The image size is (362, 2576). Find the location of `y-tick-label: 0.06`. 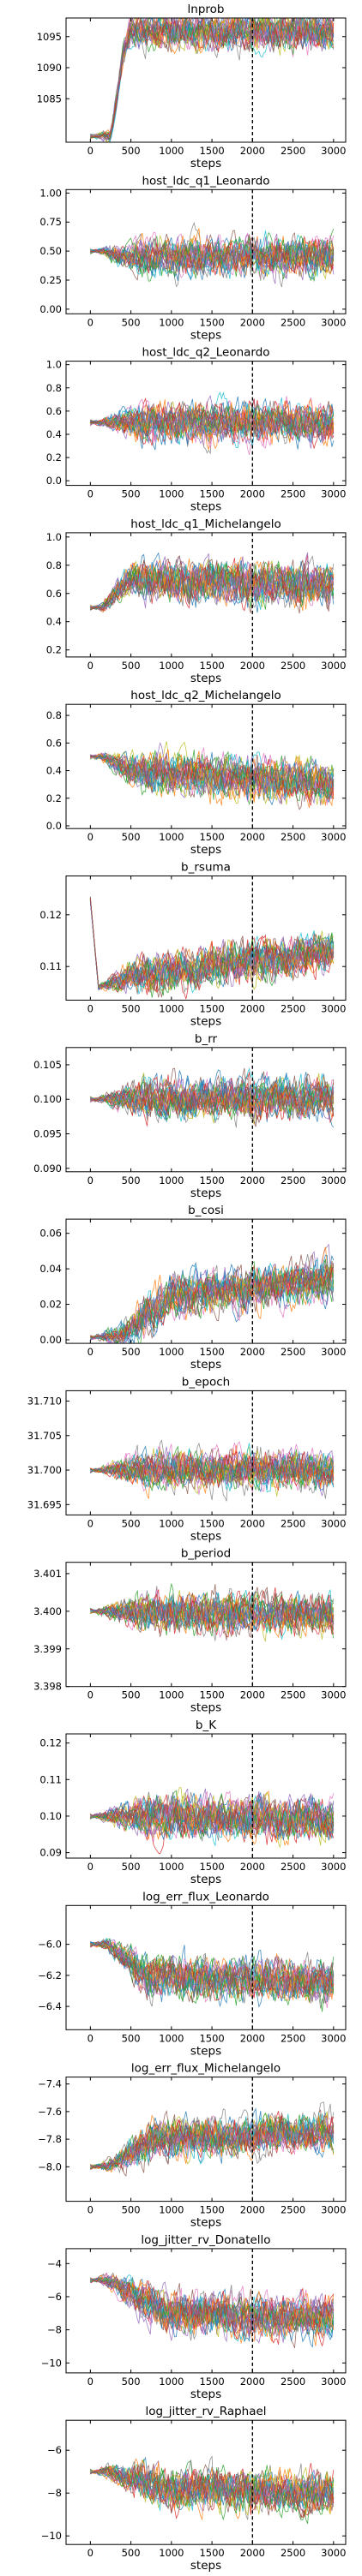

y-tick-label: 0.06 is located at coordinates (50, 1234).